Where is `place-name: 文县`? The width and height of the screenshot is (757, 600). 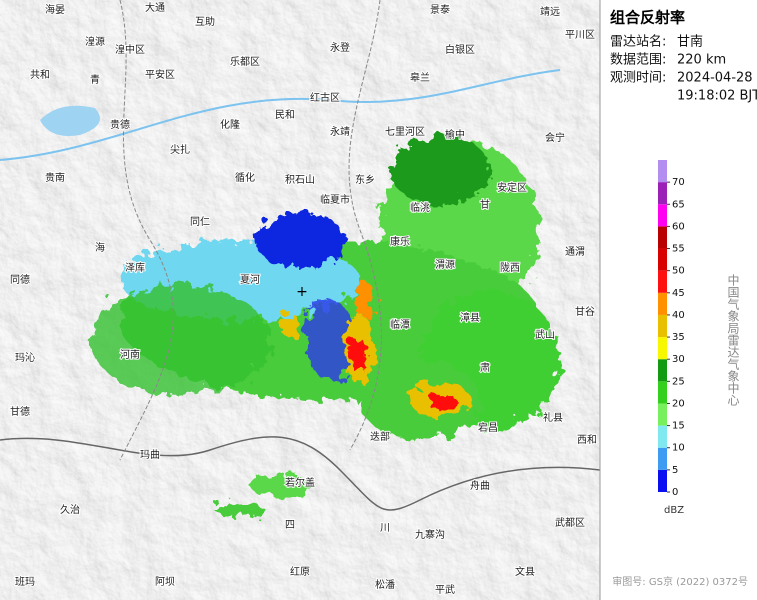 place-name: 文县 is located at coordinates (525, 571).